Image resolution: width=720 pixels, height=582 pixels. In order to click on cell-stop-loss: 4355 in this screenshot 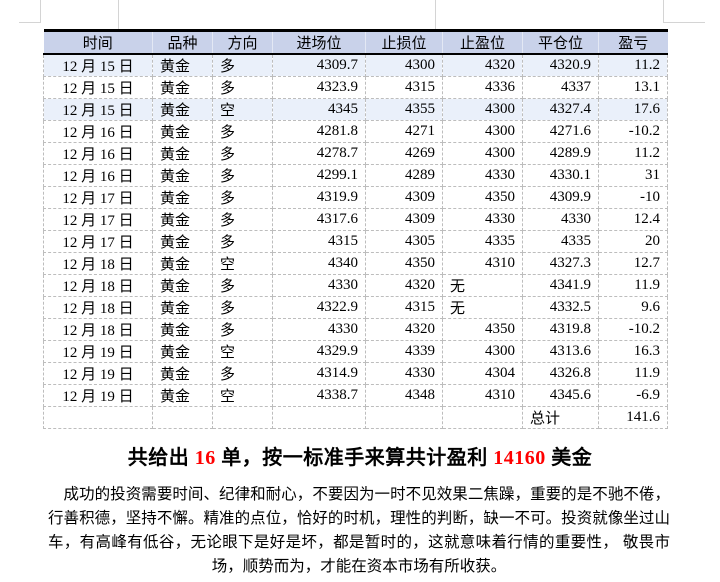, I will do `click(404, 109)`.